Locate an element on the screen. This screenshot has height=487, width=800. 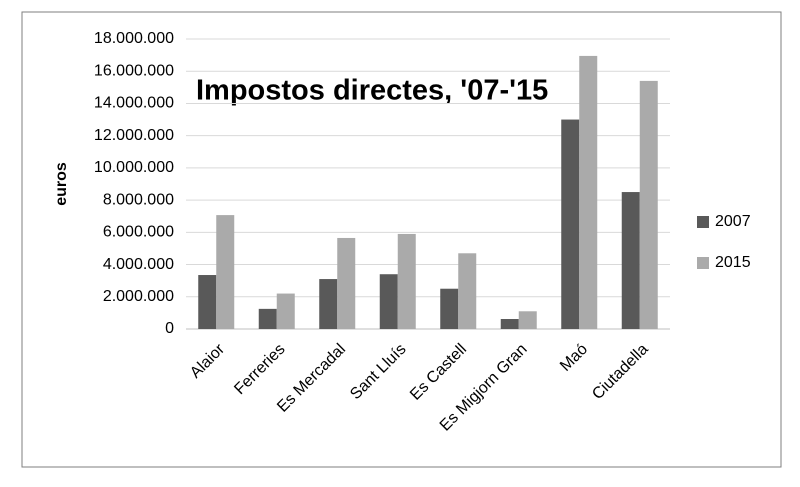
y-tick-label: 16.000.000 is located at coordinates (134, 70).